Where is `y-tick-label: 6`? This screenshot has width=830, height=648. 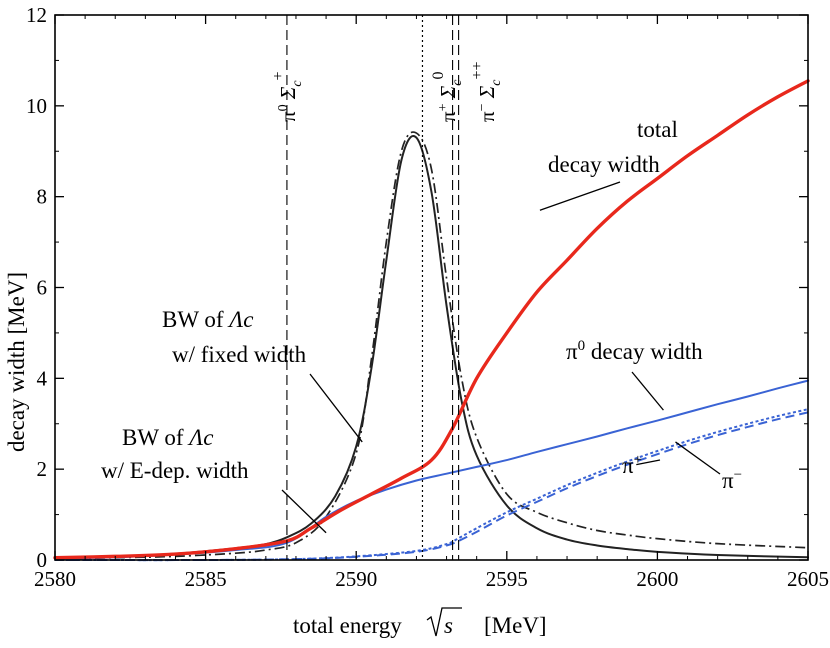
y-tick-label: 6 is located at coordinates (42, 288).